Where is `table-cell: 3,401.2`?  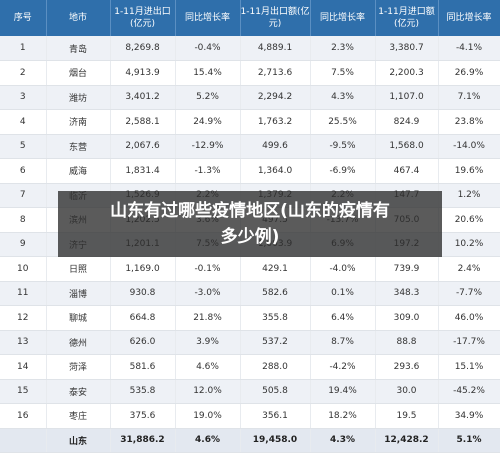 table-cell: 3,401.2 is located at coordinates (143, 97).